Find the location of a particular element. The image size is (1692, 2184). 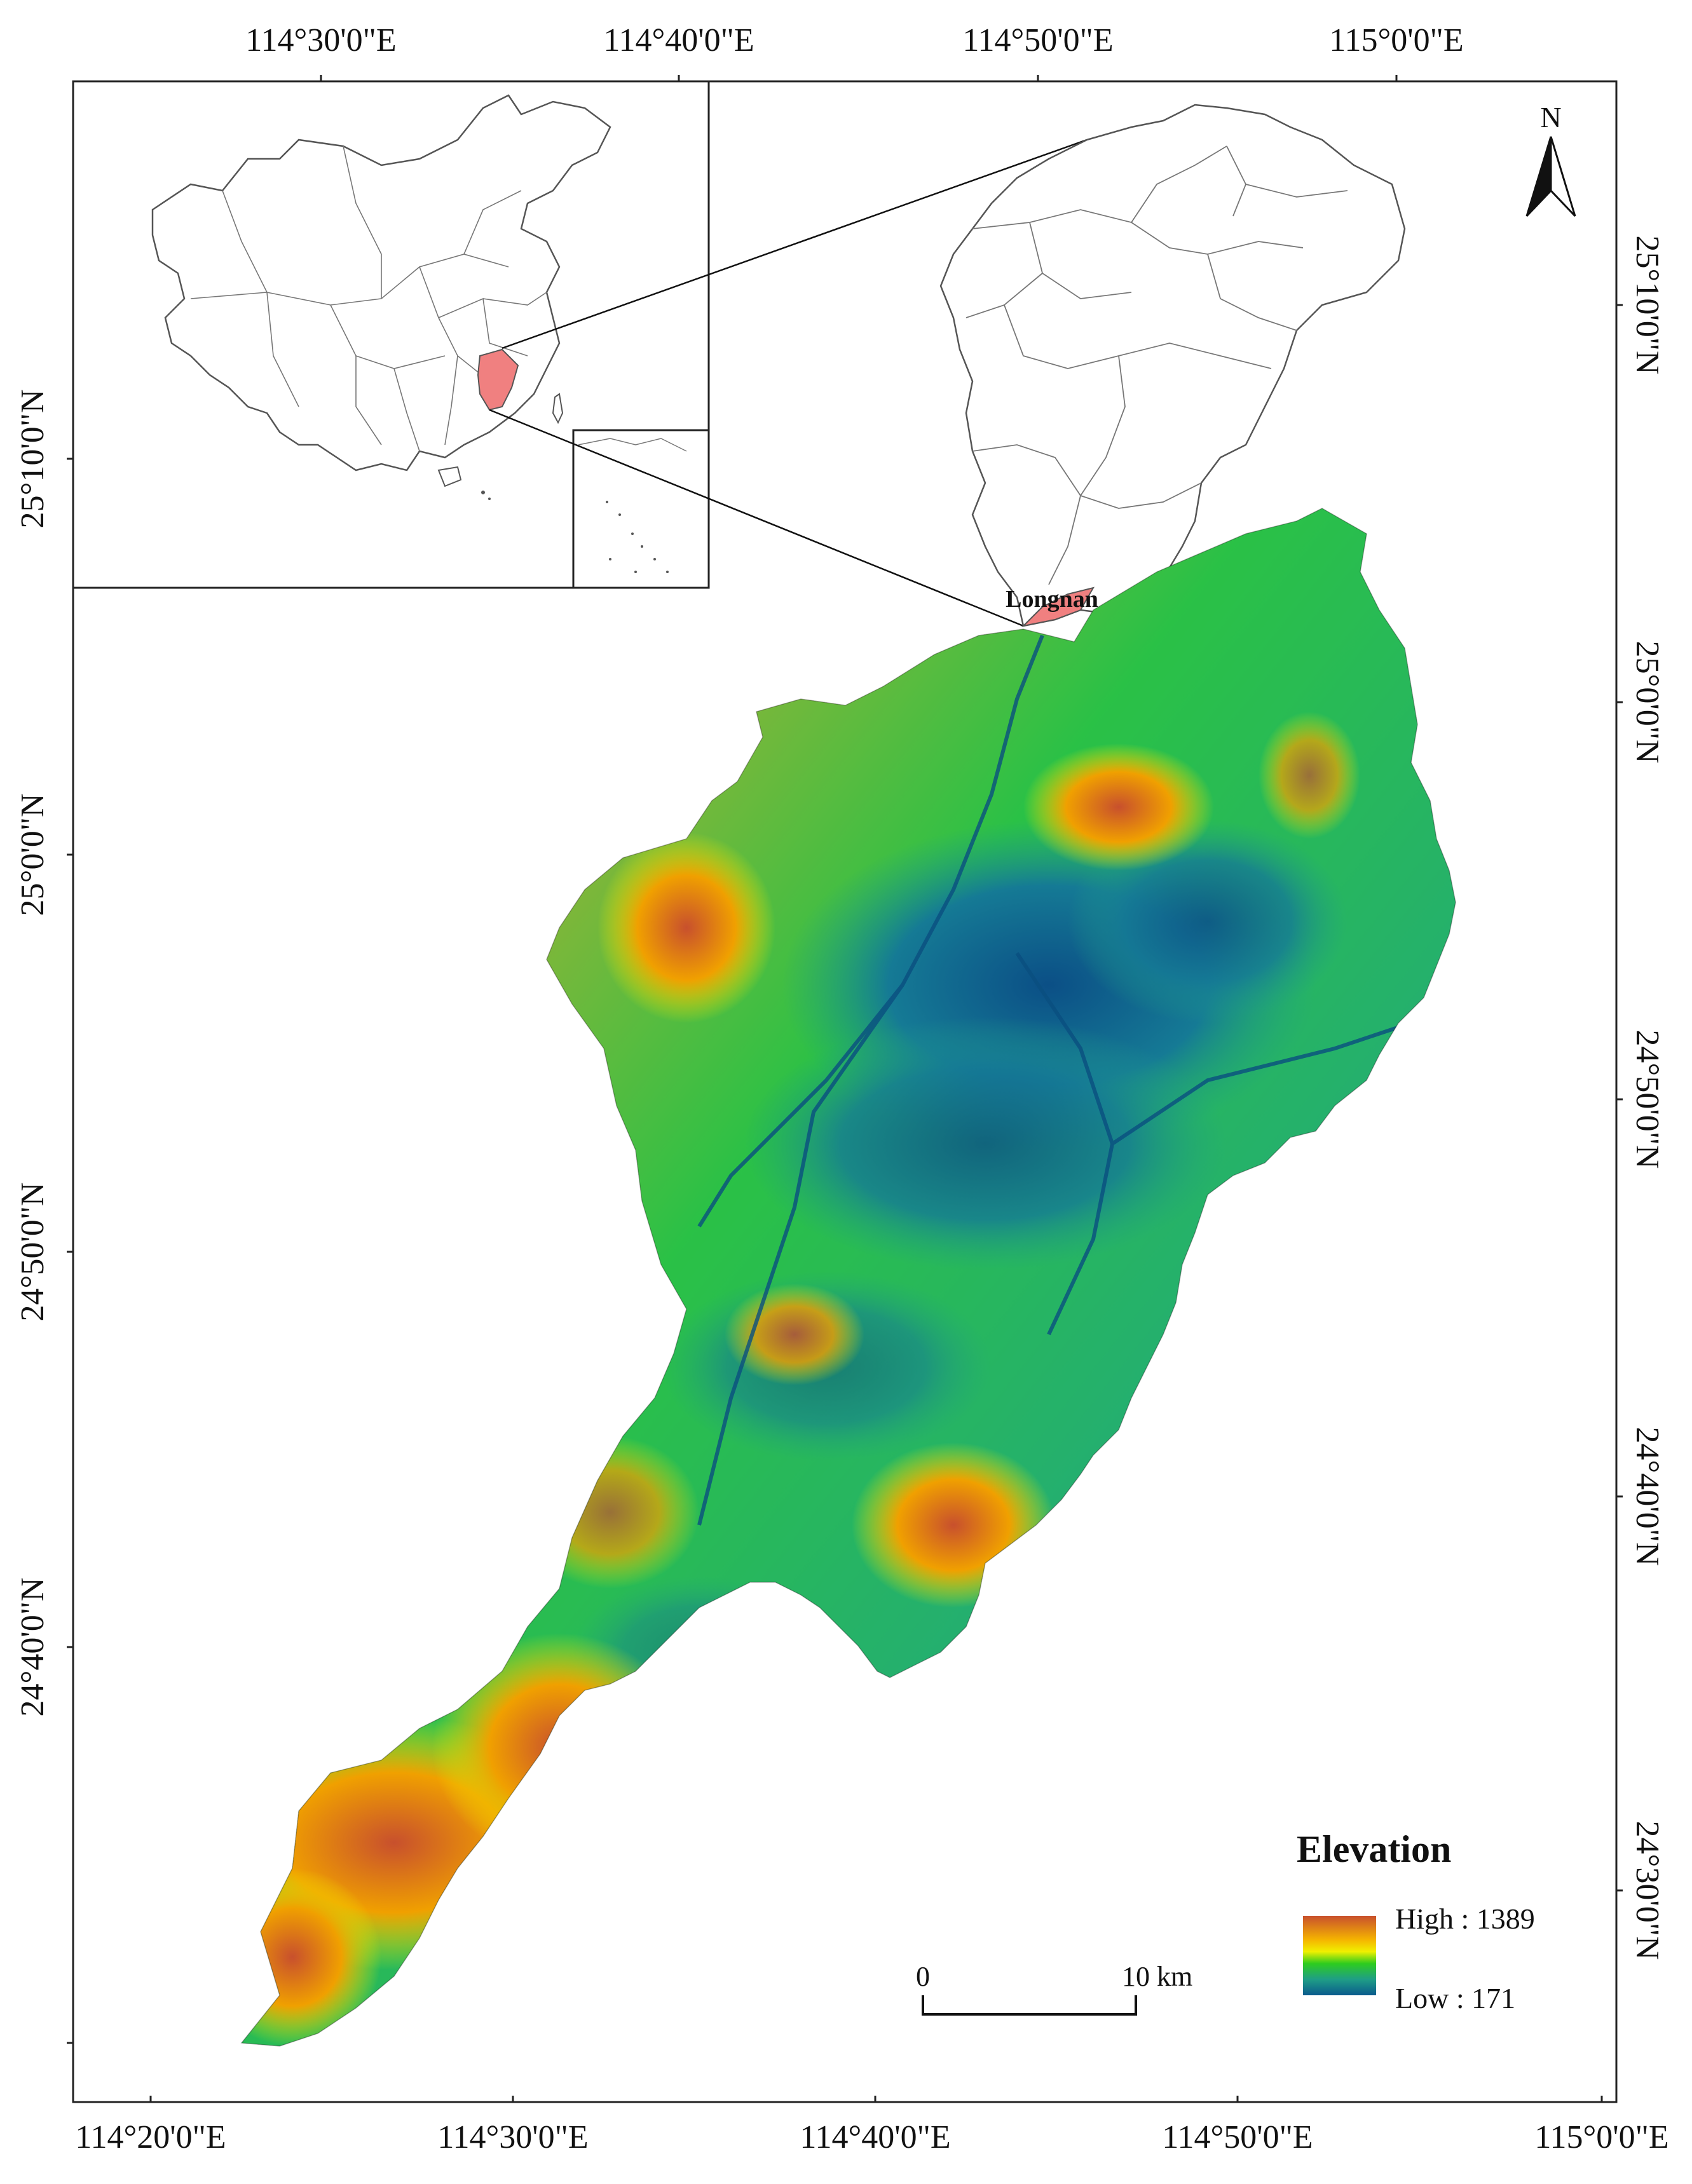

longnan-highlight is located at coordinates (1058, 607).